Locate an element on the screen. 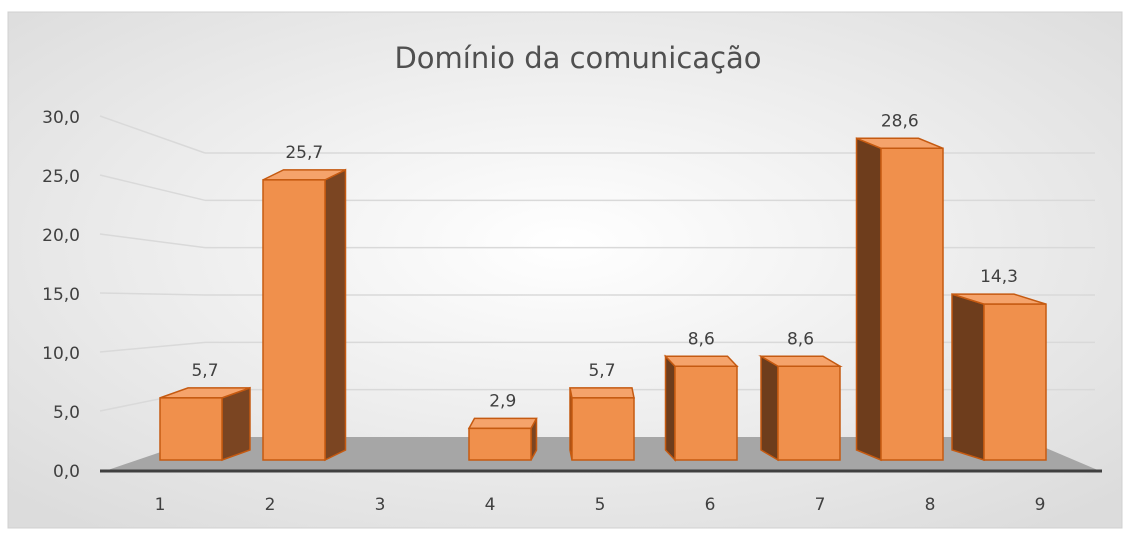 This screenshot has width=1131, height=534. data-label: 25,7 is located at coordinates (304, 153).